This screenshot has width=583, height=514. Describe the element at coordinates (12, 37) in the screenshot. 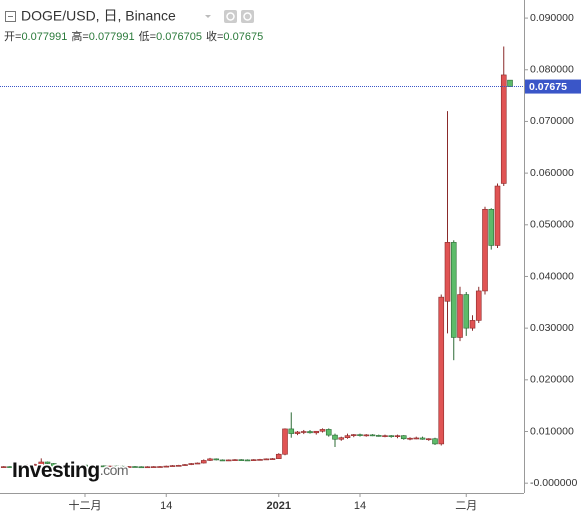

I see `ohlc-label: 开=` at that location.